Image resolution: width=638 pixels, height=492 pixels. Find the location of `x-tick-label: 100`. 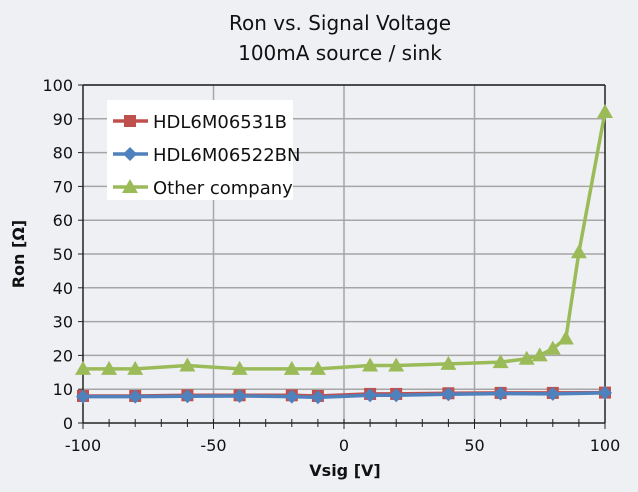

x-tick-label: 100 is located at coordinates (605, 445).